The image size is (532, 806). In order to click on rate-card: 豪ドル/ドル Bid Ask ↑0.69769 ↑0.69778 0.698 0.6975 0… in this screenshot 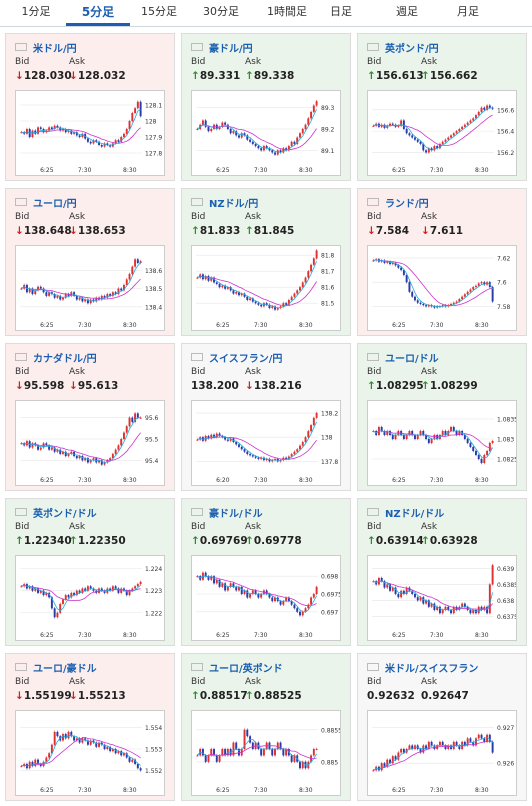, I will do `click(266, 572)`.